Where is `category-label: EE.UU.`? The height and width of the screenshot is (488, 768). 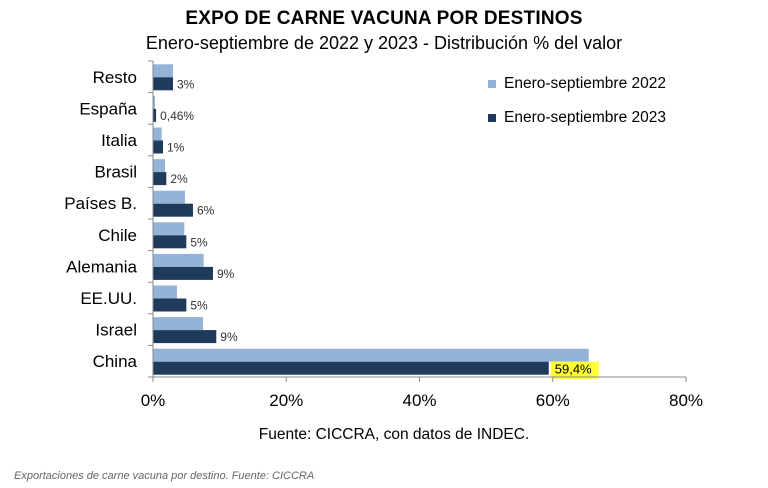
category-label: EE.UU. is located at coordinates (108, 298).